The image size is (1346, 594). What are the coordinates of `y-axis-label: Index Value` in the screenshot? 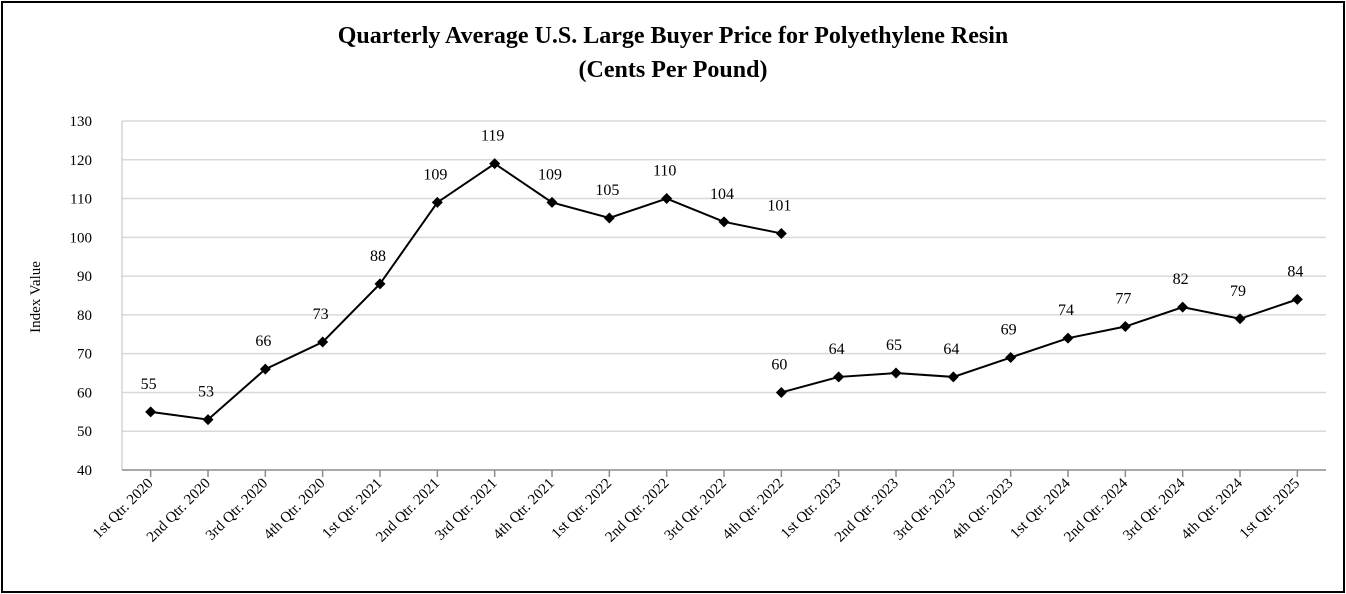 It's located at (36, 297).